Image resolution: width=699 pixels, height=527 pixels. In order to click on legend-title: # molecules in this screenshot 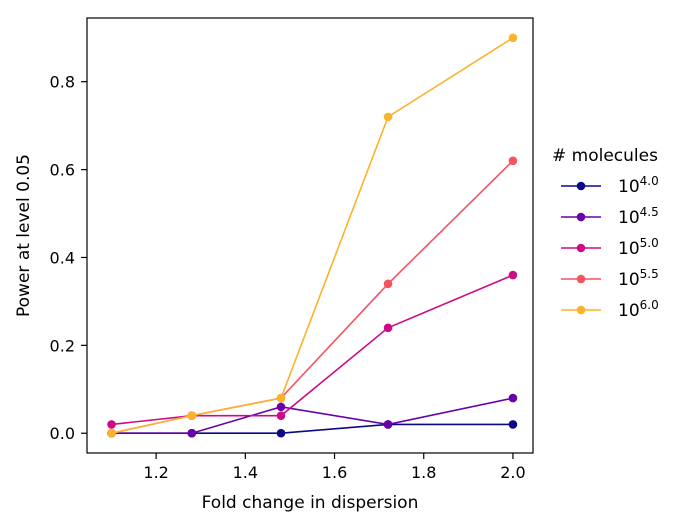, I will do `click(605, 156)`.